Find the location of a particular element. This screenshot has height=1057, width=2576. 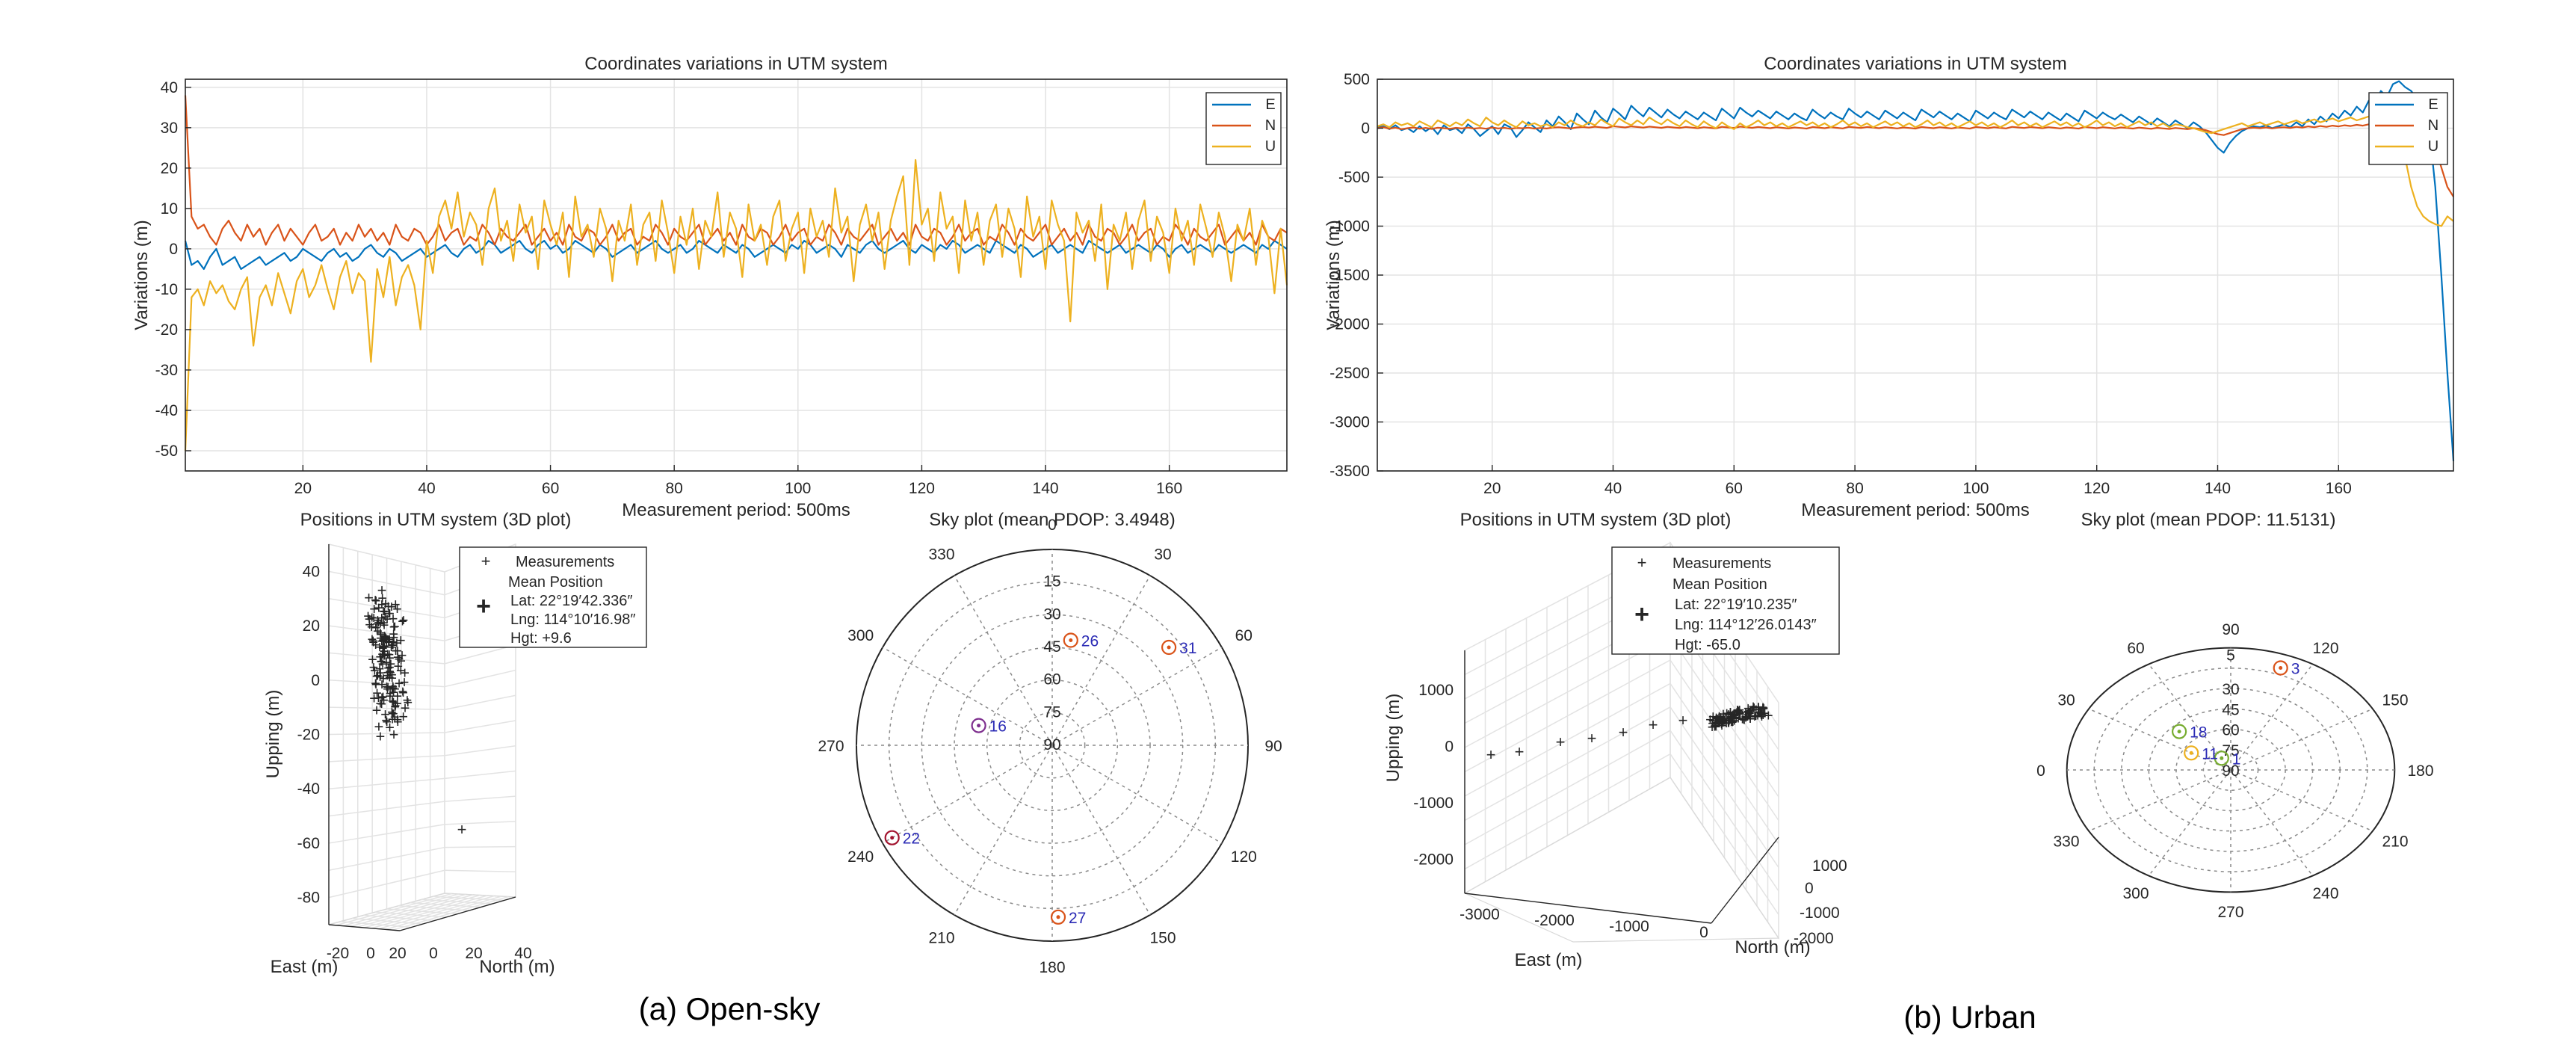

chart-title: Coordinates variations in UTM system is located at coordinates (1915, 64).